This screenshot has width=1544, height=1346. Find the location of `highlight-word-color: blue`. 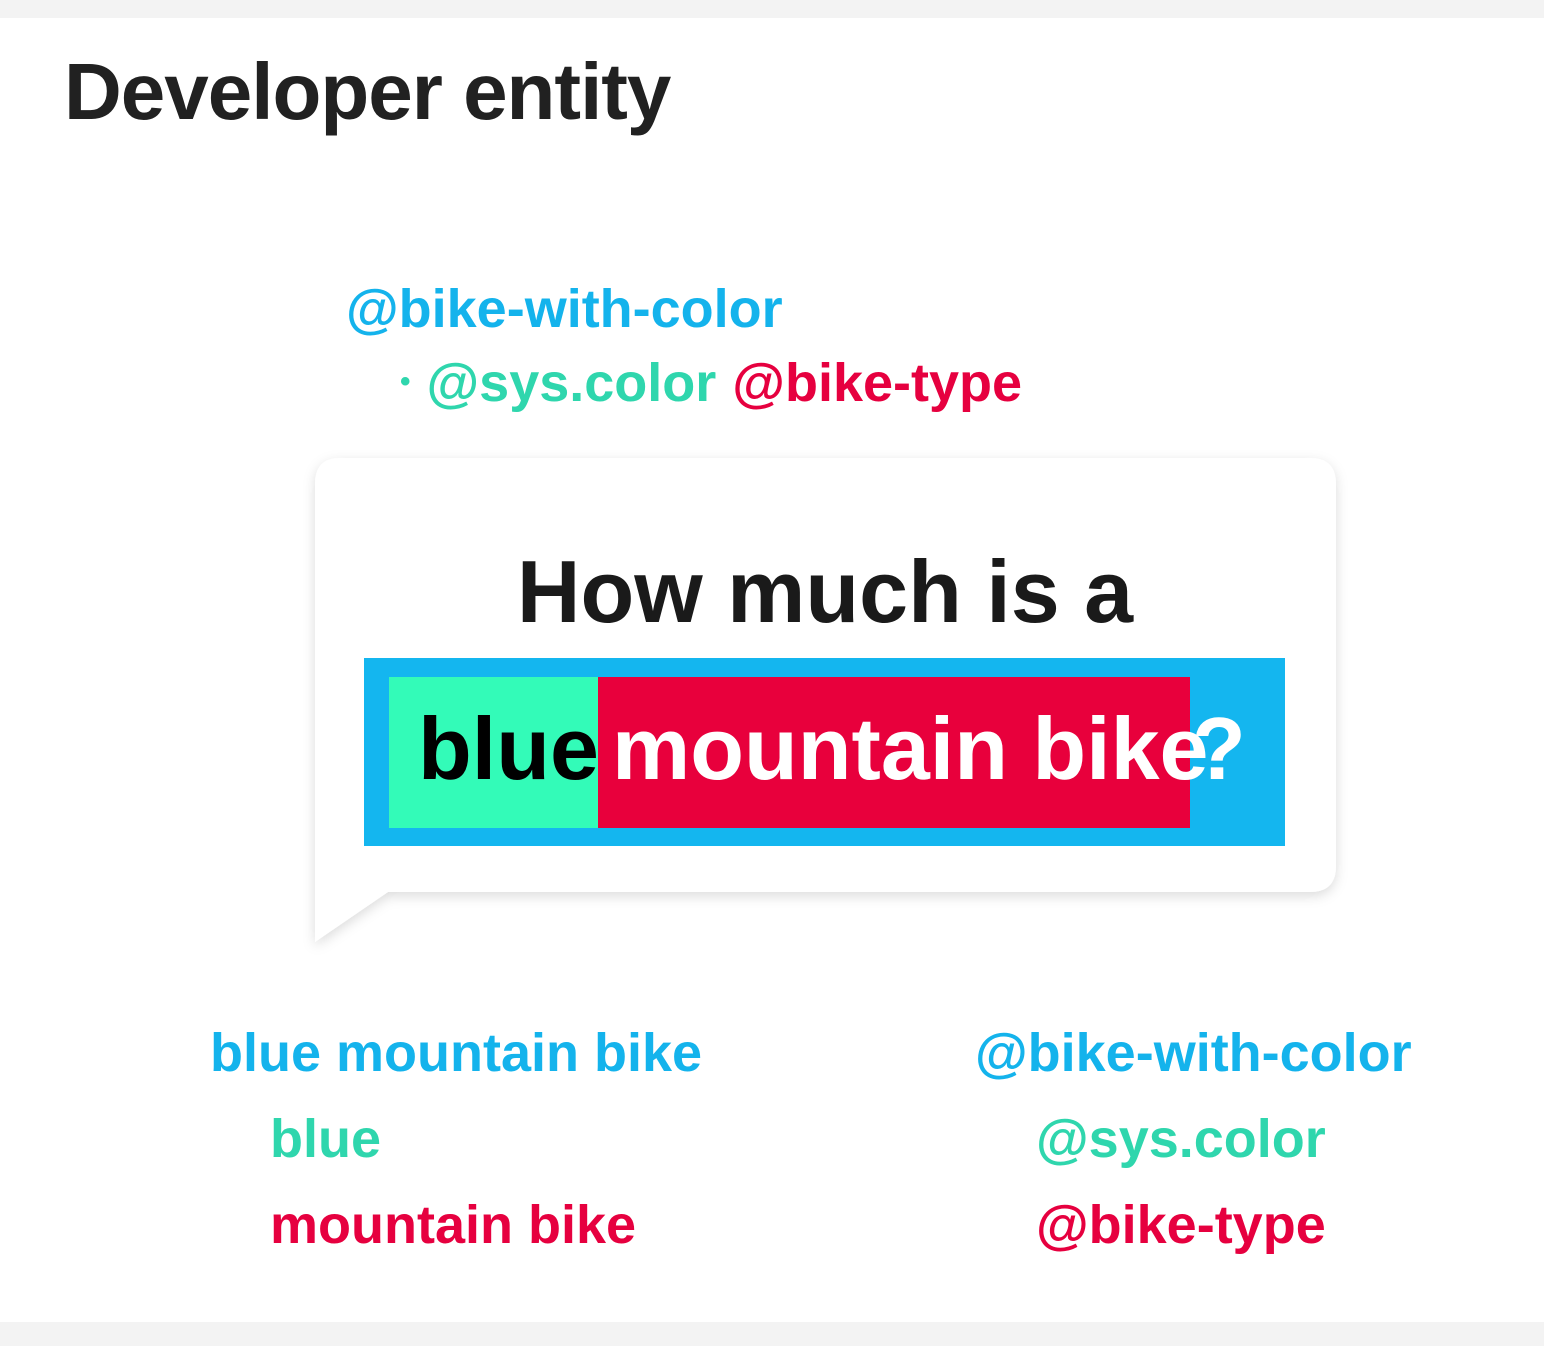

highlight-word-color: blue is located at coordinates (508, 748).